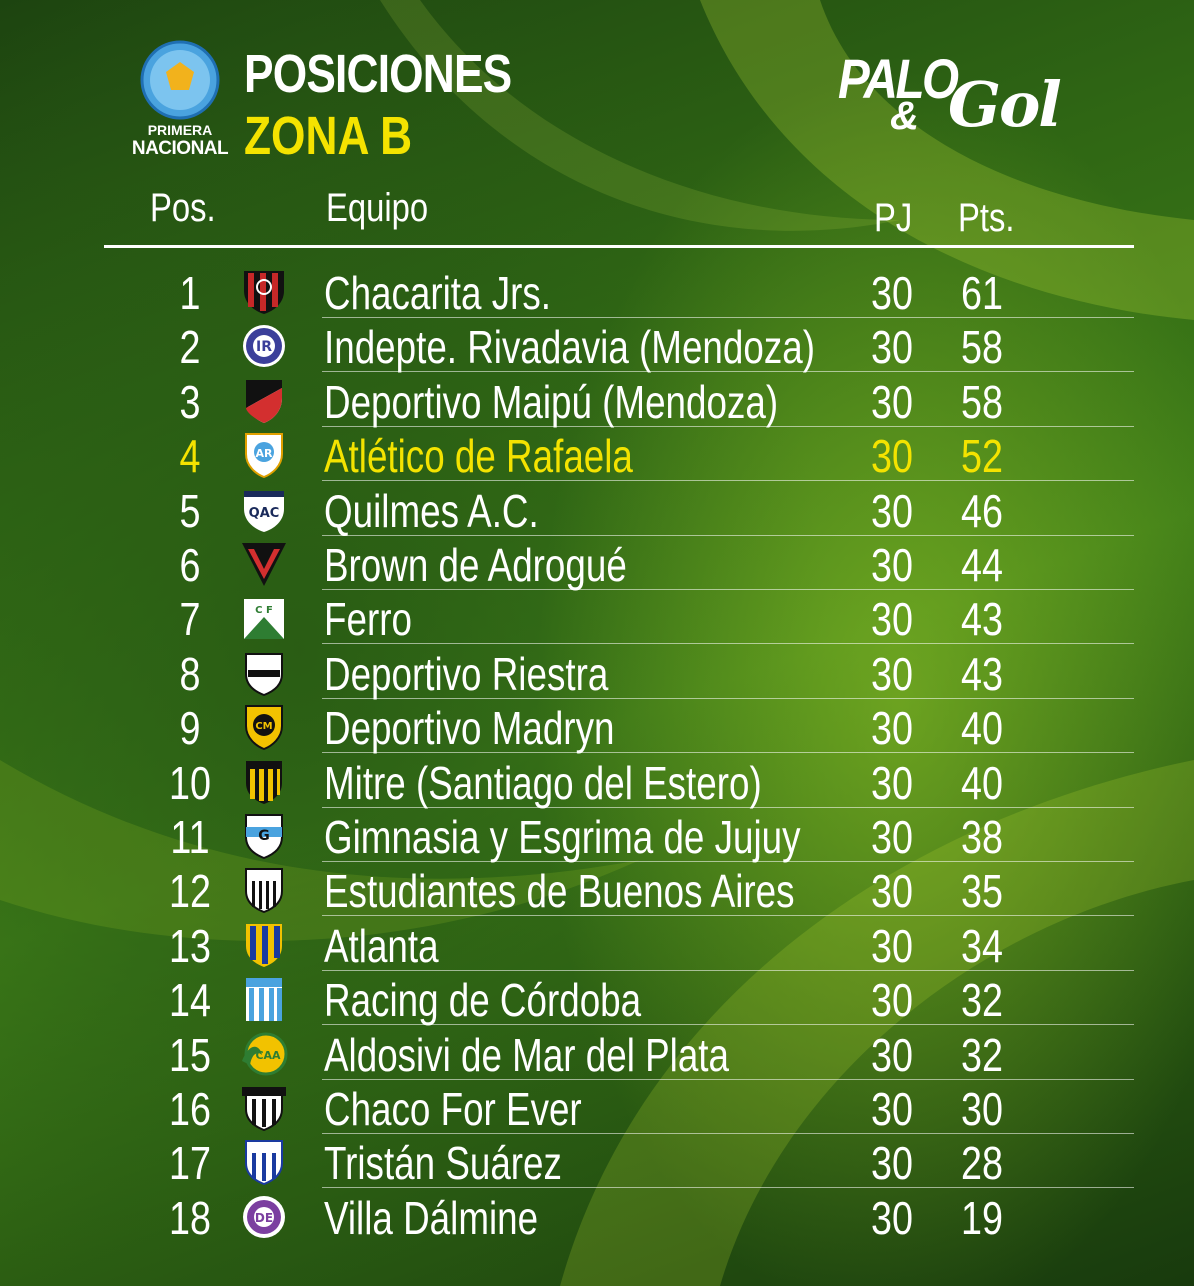 The image size is (1194, 1286). What do you see at coordinates (268, 1055) in the screenshot?
I see `svg-text: CAA` at bounding box center [268, 1055].